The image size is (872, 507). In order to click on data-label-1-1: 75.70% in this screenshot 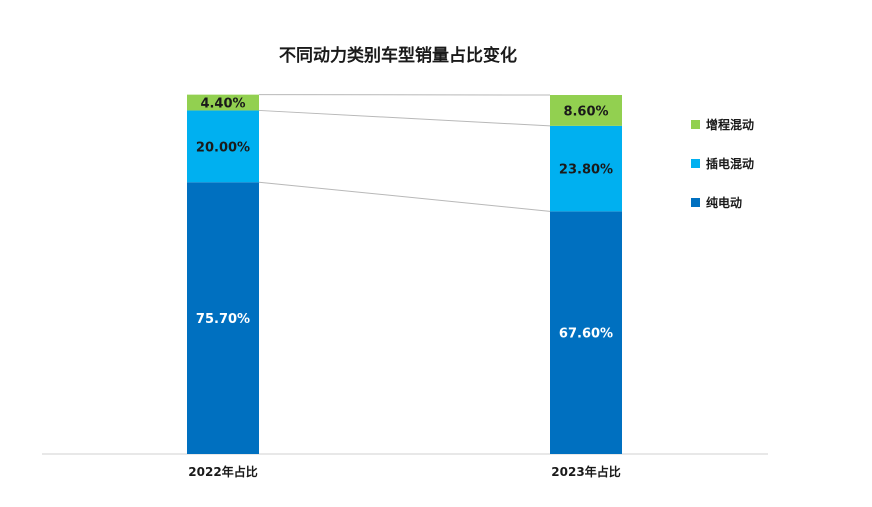, I will do `click(223, 319)`.